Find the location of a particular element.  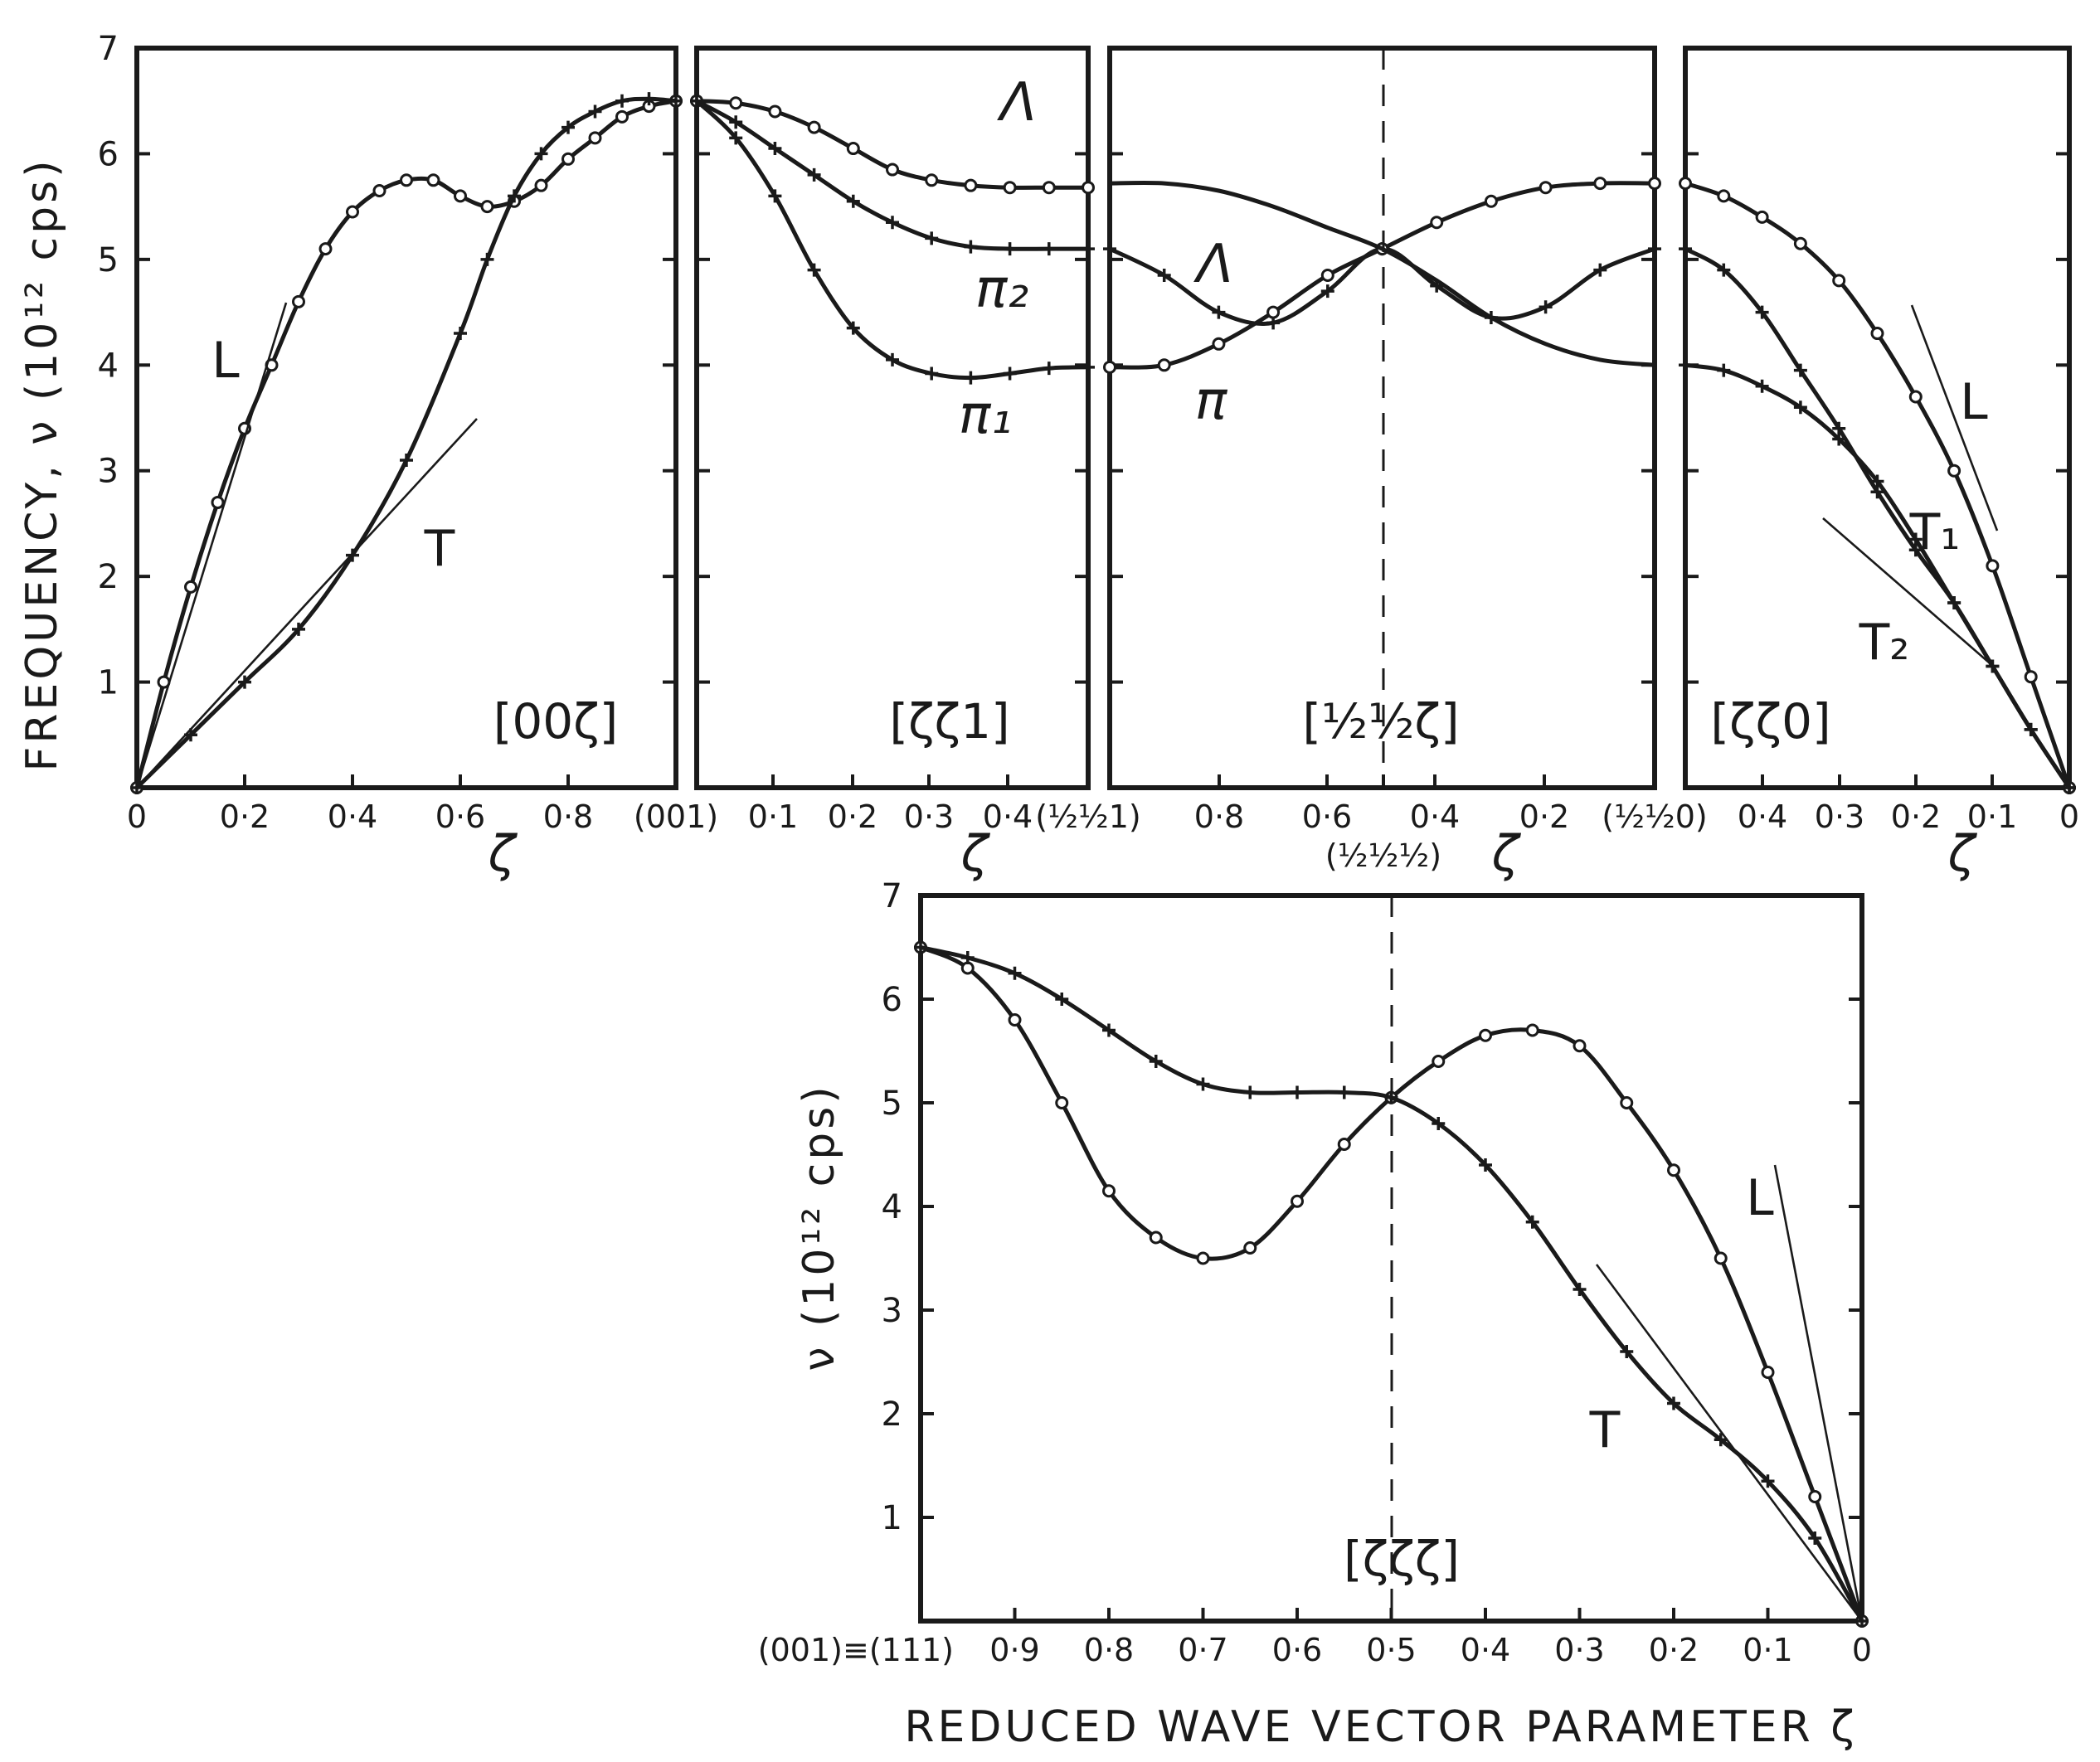

panel2-label-pi1: π₁ is located at coordinates (985, 415).